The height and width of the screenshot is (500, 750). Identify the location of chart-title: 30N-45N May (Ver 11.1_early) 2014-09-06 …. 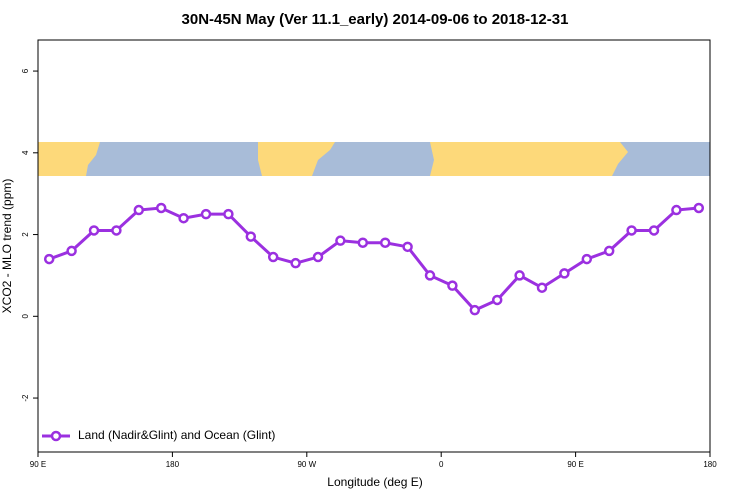
(375, 19).